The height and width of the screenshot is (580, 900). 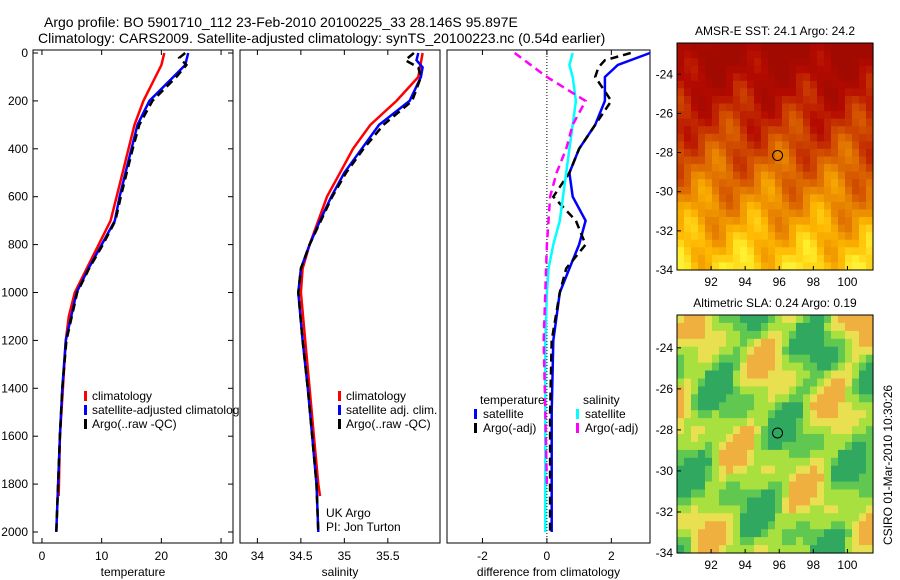 I want to click on temp-ytick-label: 1800, so click(x=14, y=484).